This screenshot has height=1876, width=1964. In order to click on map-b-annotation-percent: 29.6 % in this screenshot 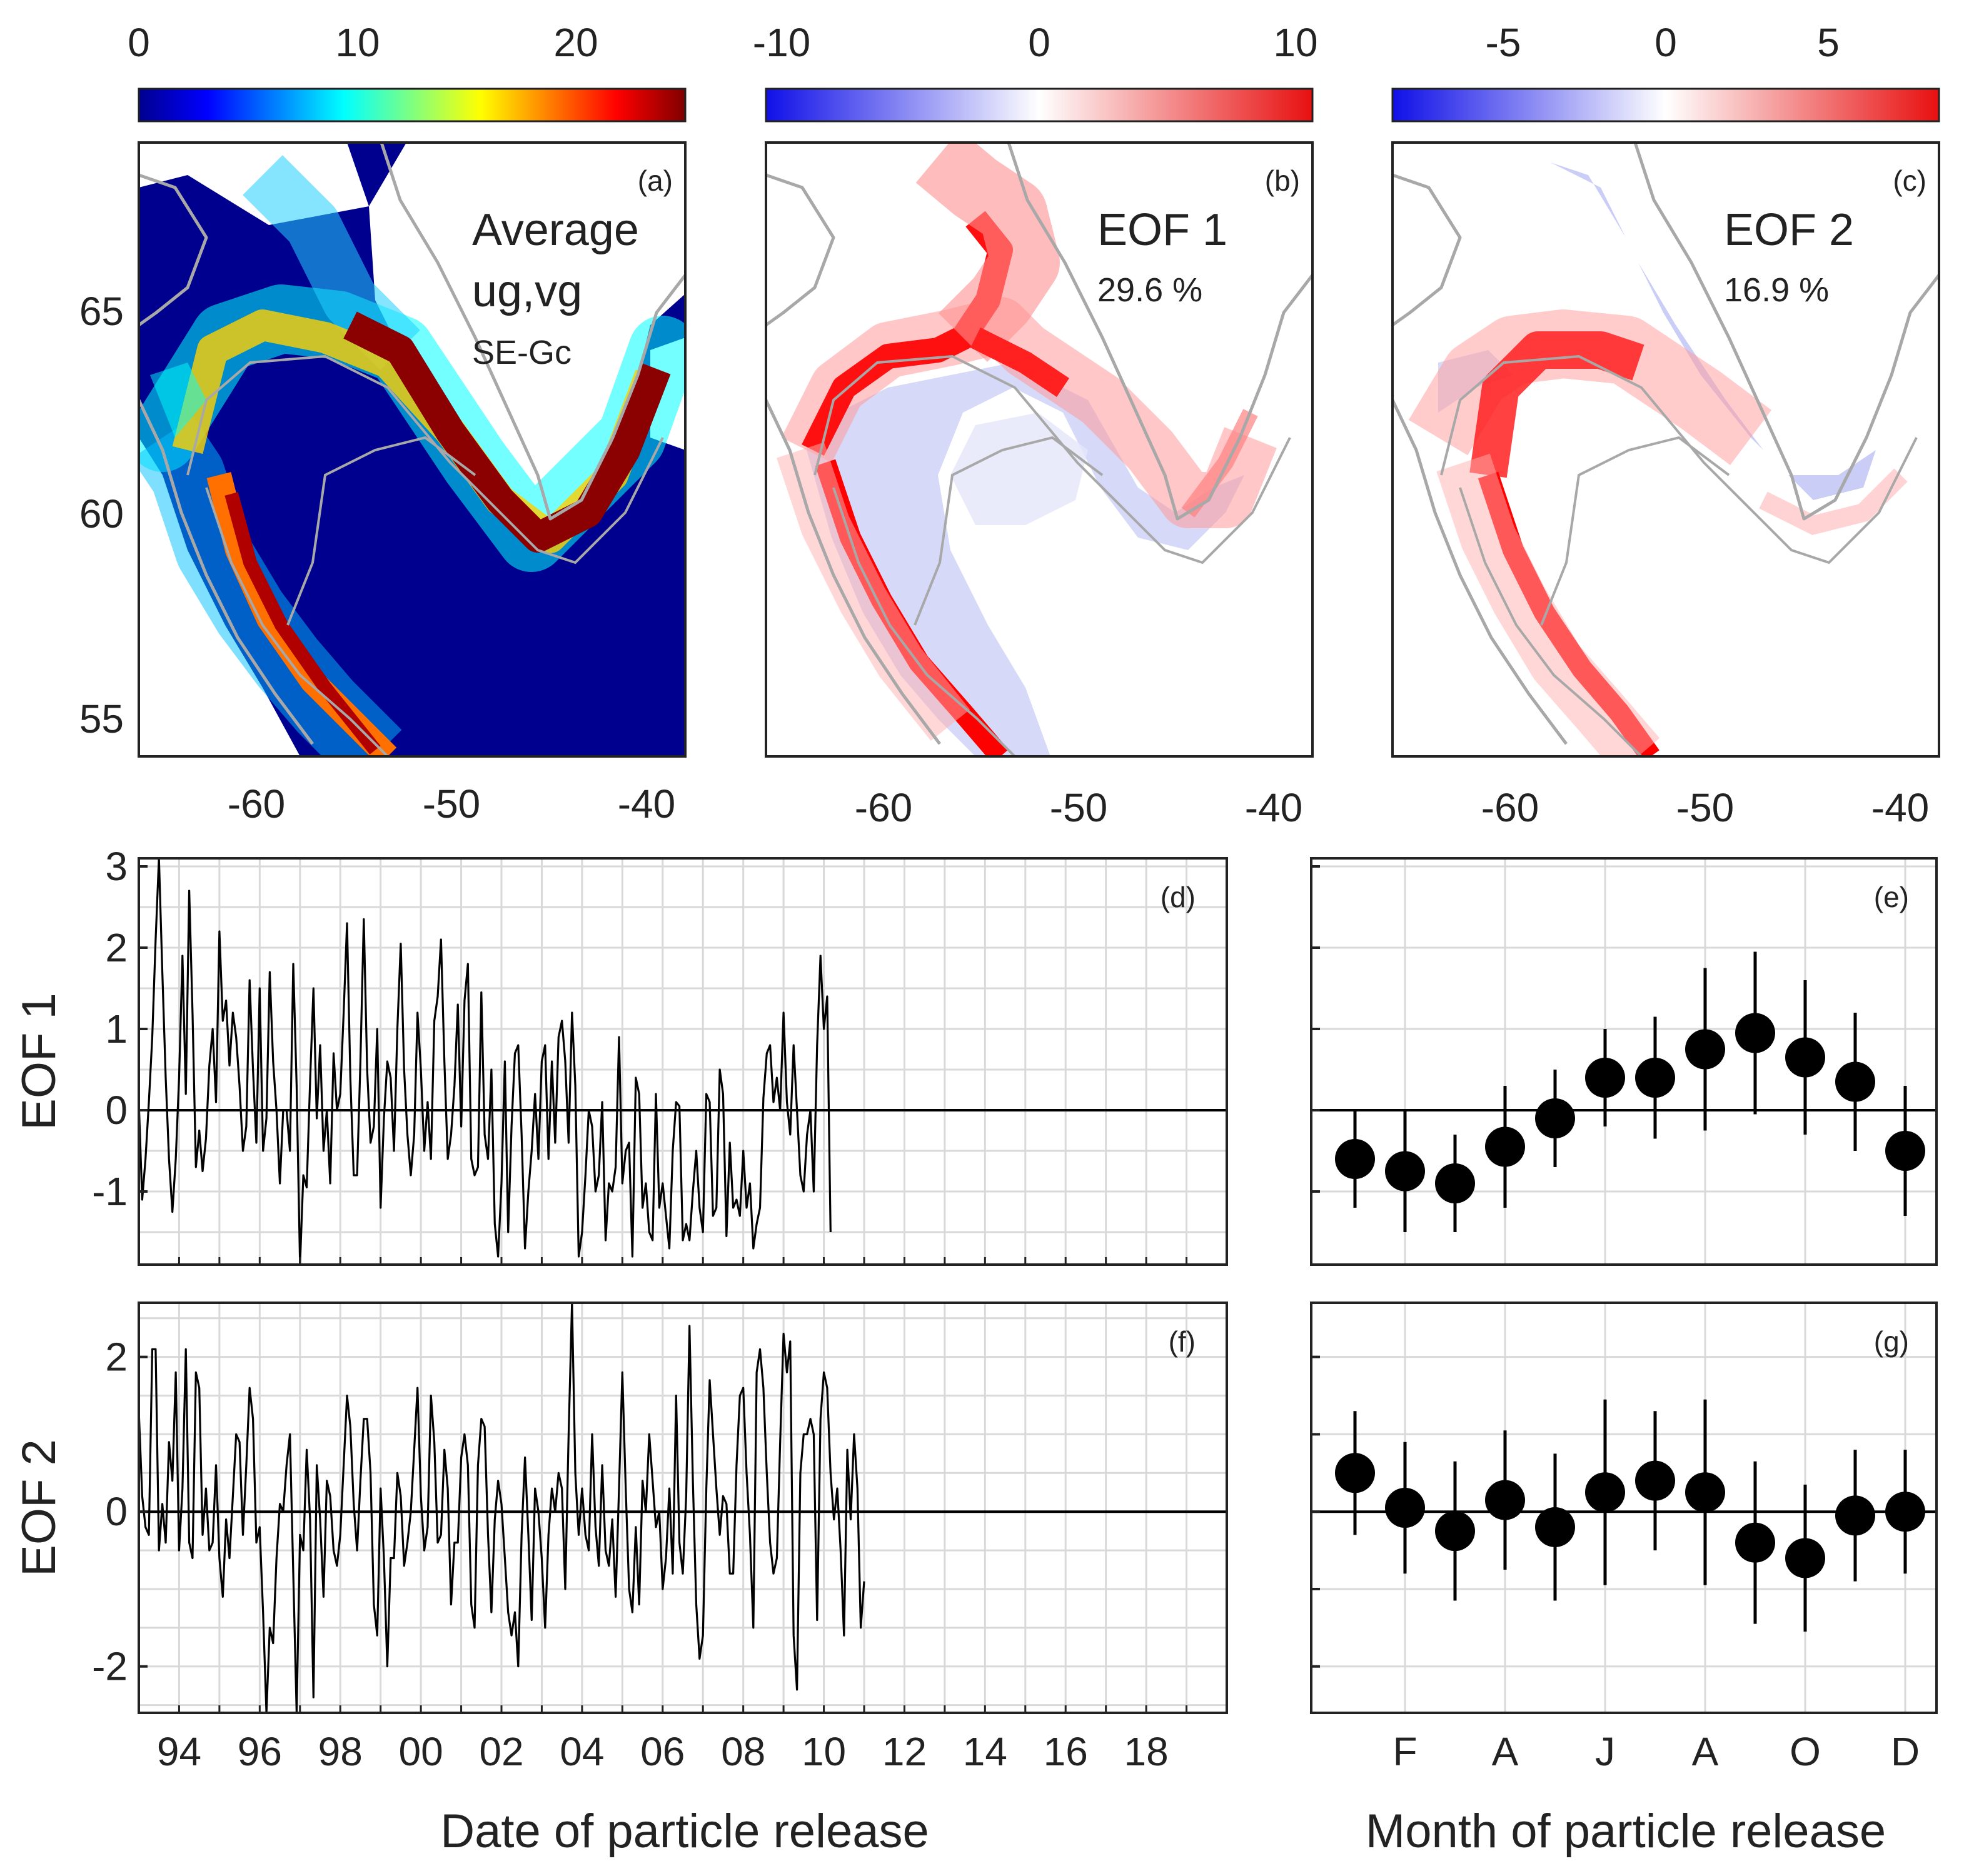, I will do `click(1149, 290)`.